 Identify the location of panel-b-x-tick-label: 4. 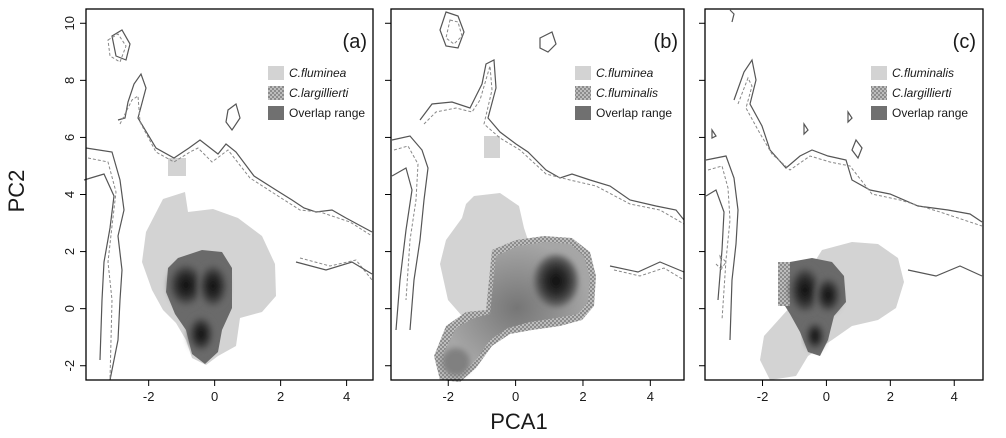
(650, 396).